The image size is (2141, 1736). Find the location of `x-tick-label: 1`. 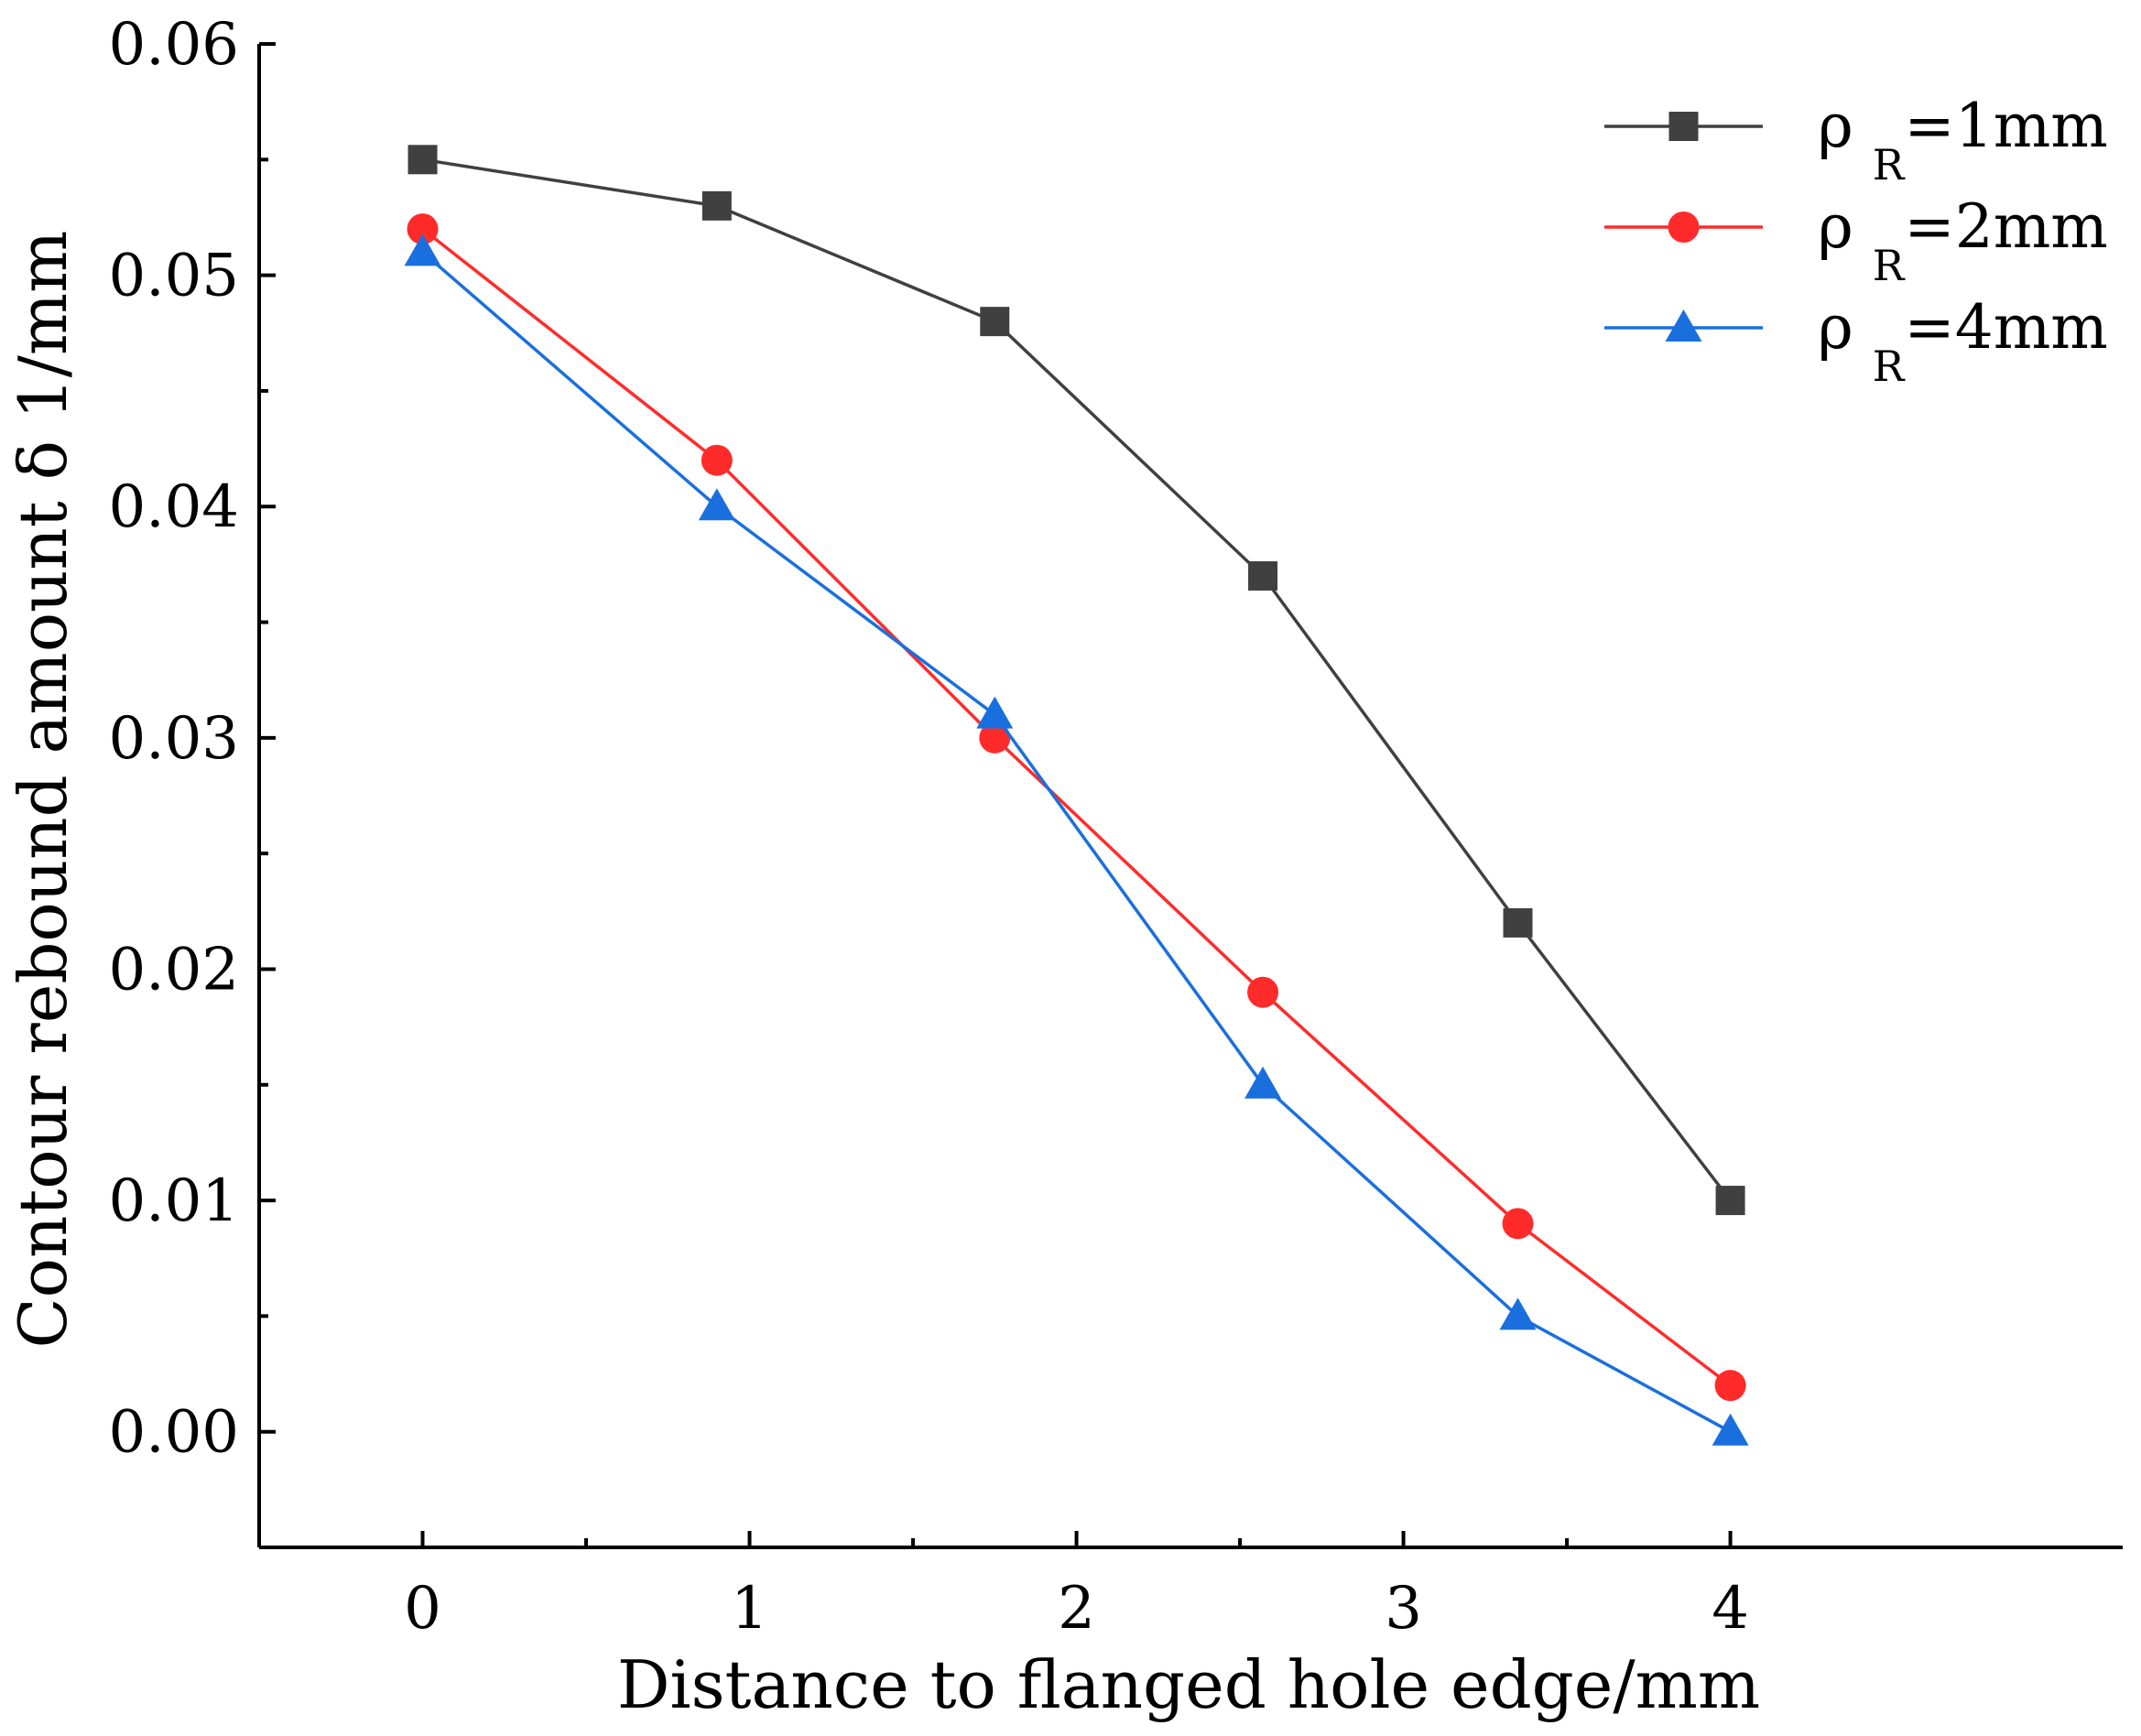

x-tick-label: 1 is located at coordinates (749, 1609).